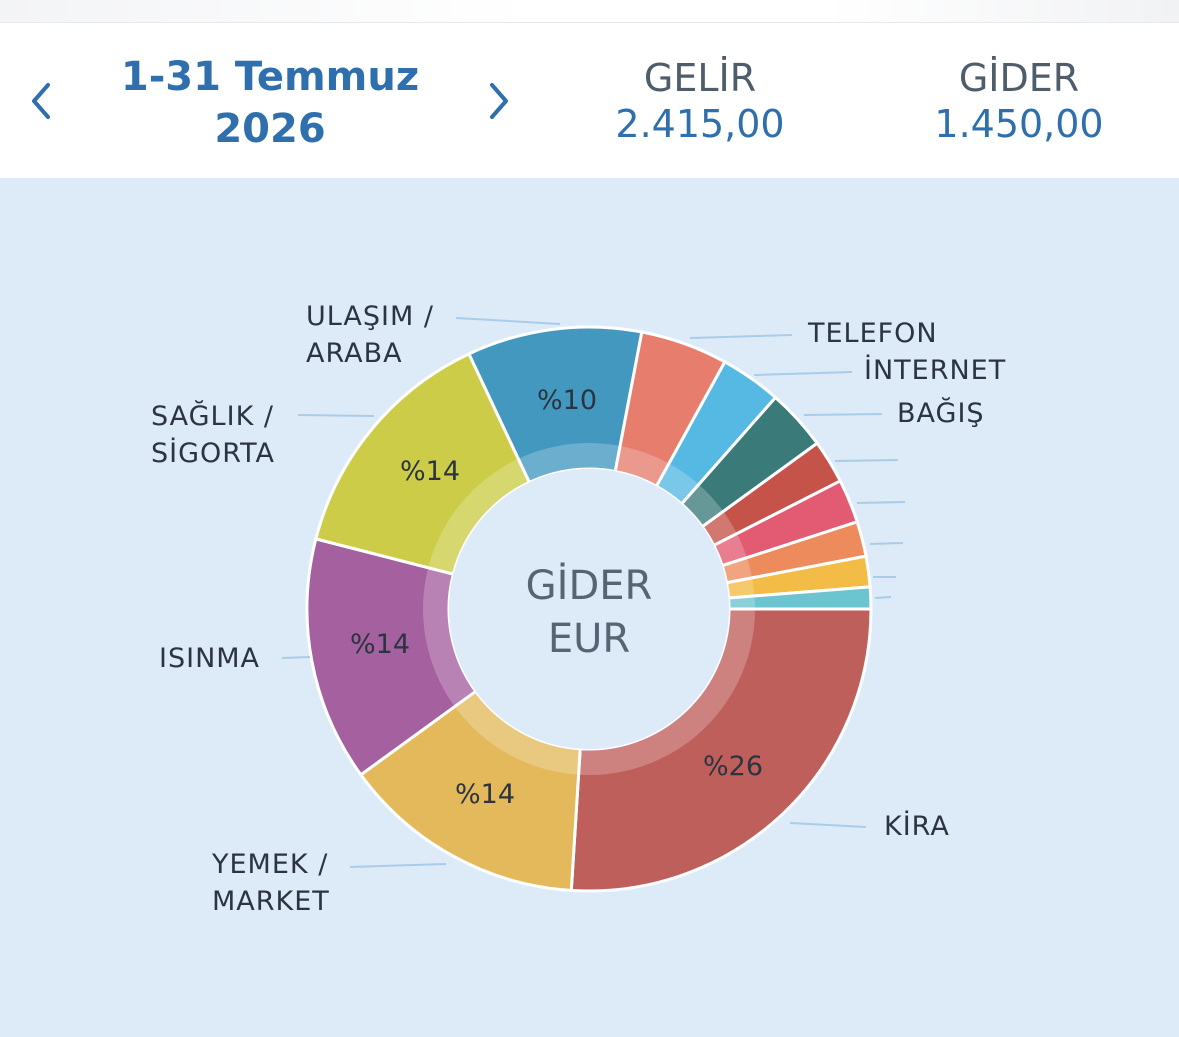  Describe the element at coordinates (270, 129) in the screenshot. I see `period-year: 2026` at that location.